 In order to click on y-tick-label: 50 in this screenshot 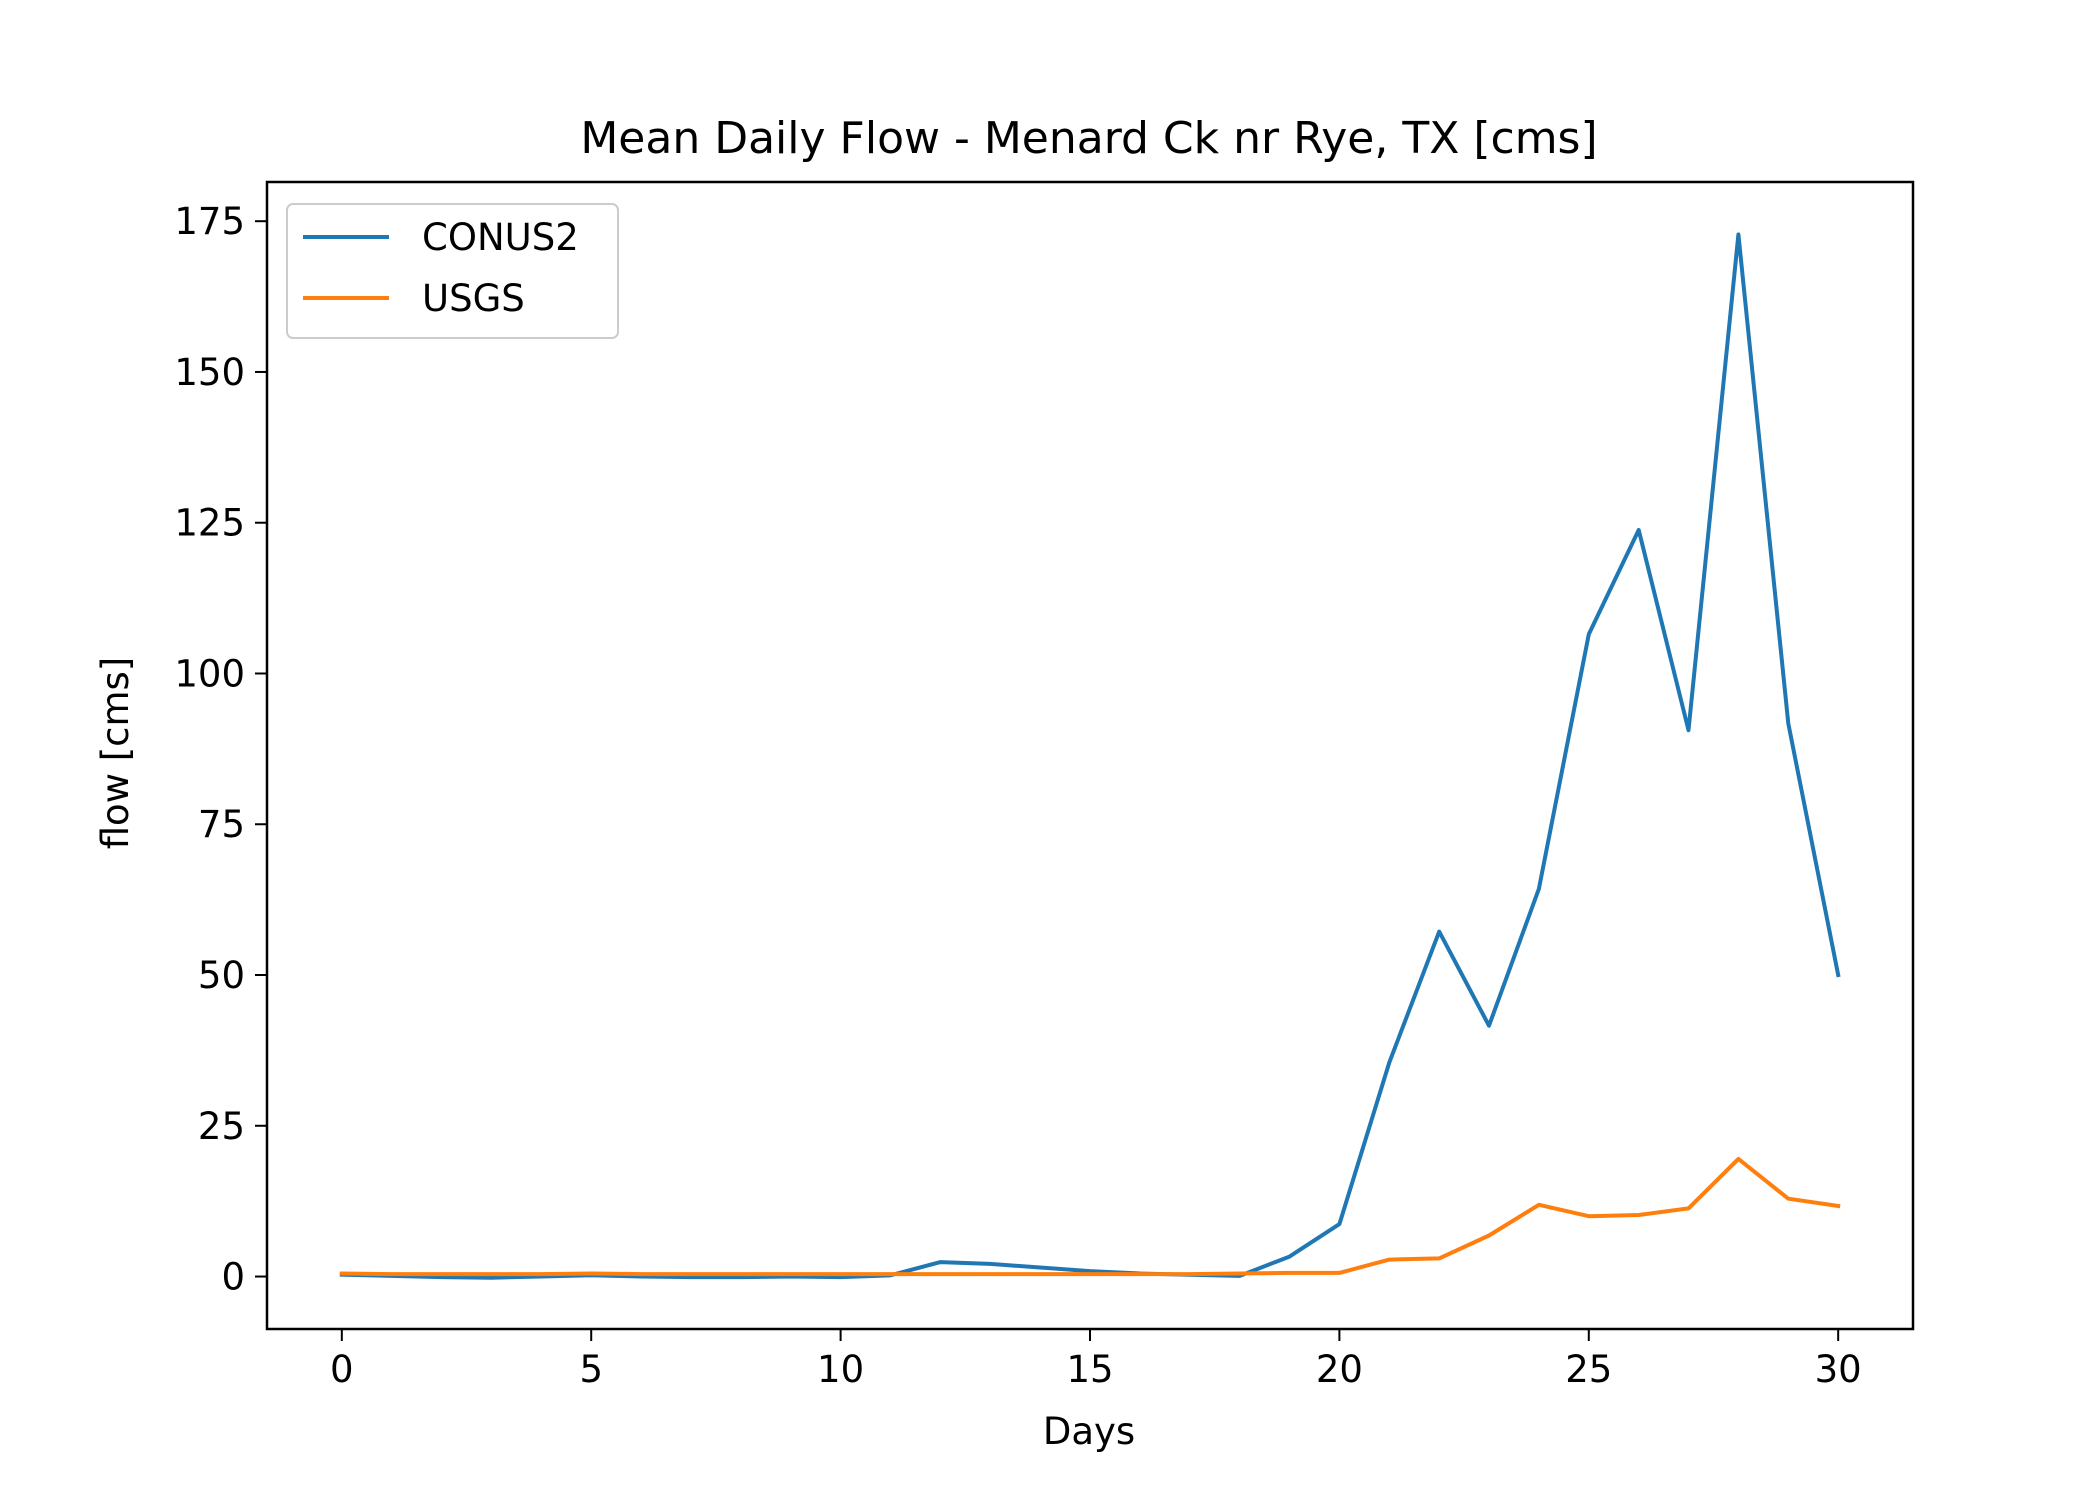, I will do `click(221, 975)`.